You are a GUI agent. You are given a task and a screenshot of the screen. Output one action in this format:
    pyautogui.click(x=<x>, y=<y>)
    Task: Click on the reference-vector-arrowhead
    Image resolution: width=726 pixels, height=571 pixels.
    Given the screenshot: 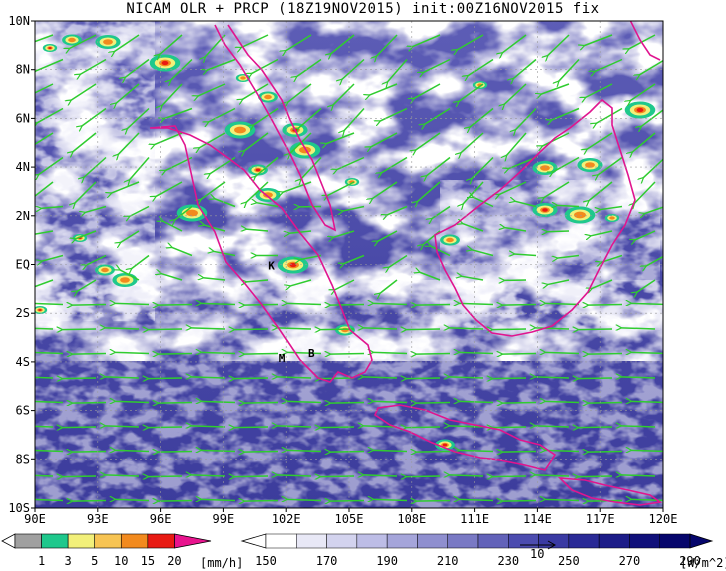 What is the action you would take?
    pyautogui.click(x=552, y=545)
    